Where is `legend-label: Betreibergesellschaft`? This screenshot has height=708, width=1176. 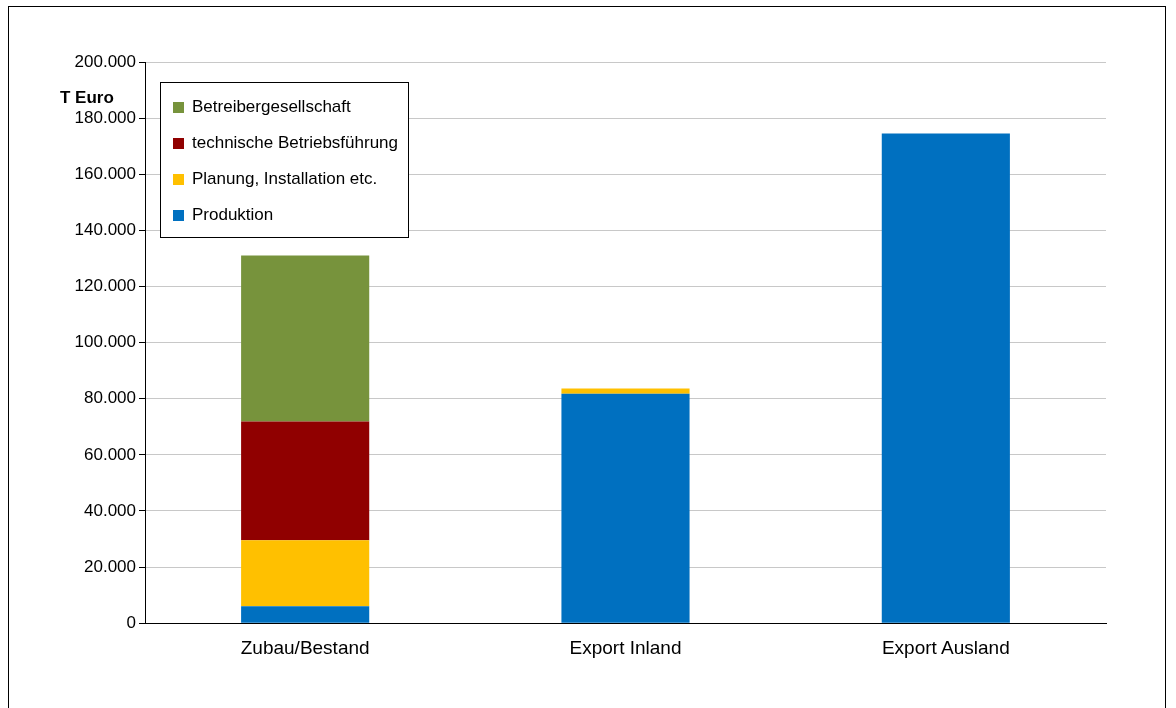
legend-label: Betreibergesellschaft is located at coordinates (271, 107).